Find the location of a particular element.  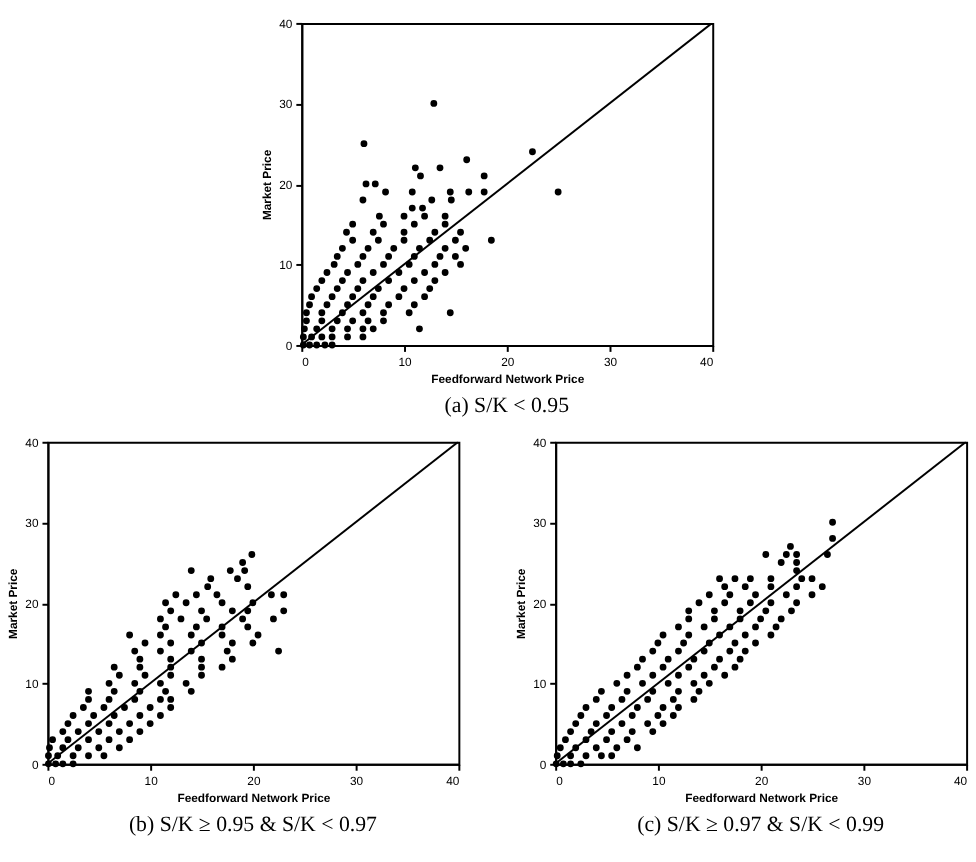

text: (a) S/K < 0.95 is located at coordinates (506, 406).